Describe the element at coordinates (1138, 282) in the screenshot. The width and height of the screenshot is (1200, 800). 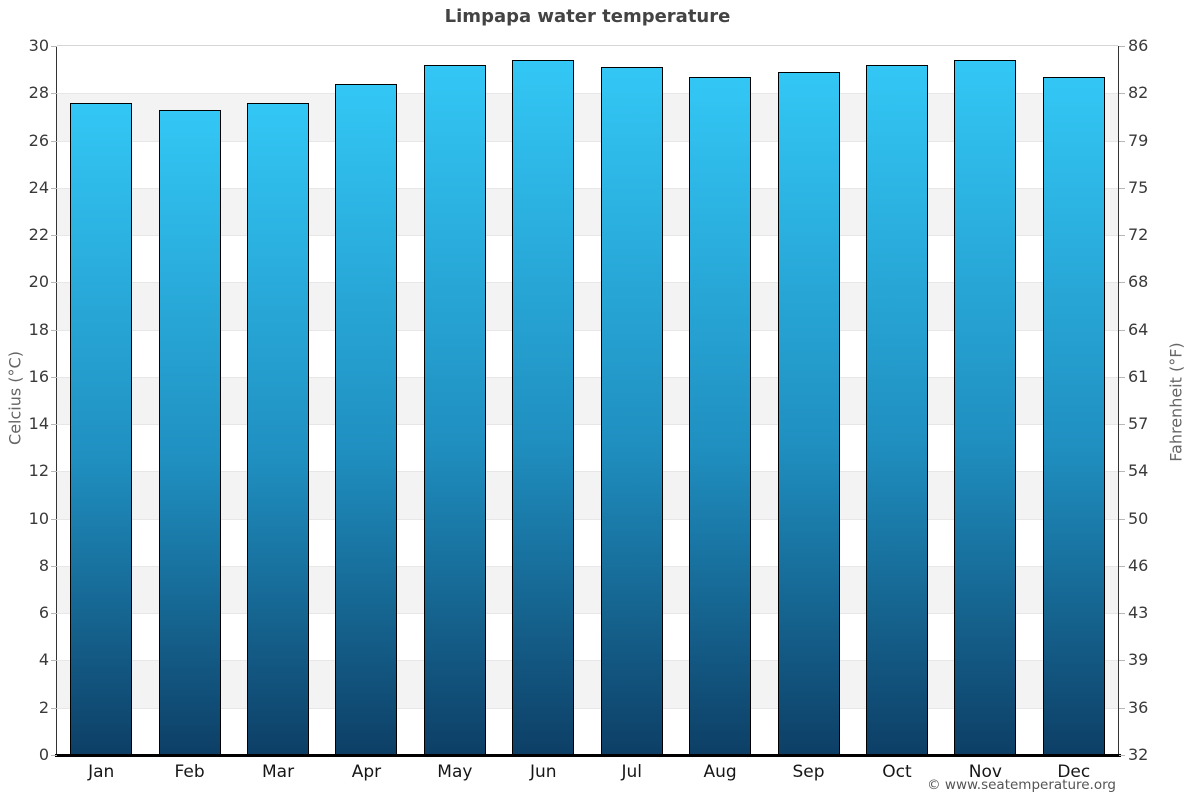
I see `fahrenheit-tick-label: 68` at that location.